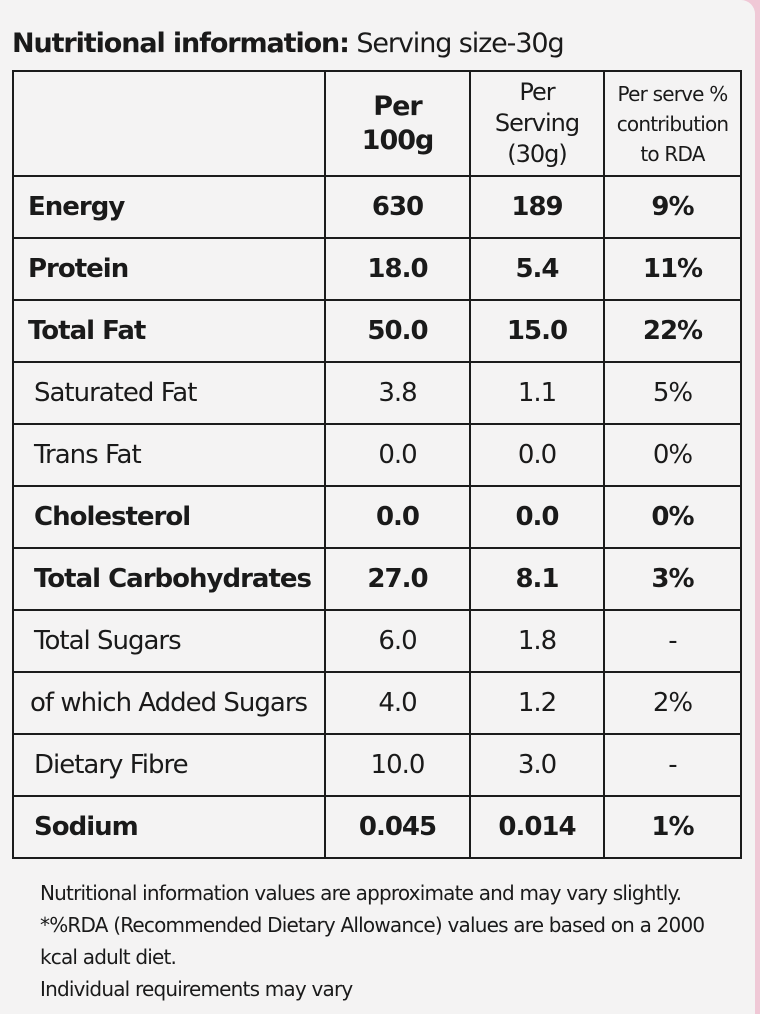 This screenshot has height=1014, width=760. What do you see at coordinates (673, 93) in the screenshot?
I see `header-rda-line: Per serve %` at bounding box center [673, 93].